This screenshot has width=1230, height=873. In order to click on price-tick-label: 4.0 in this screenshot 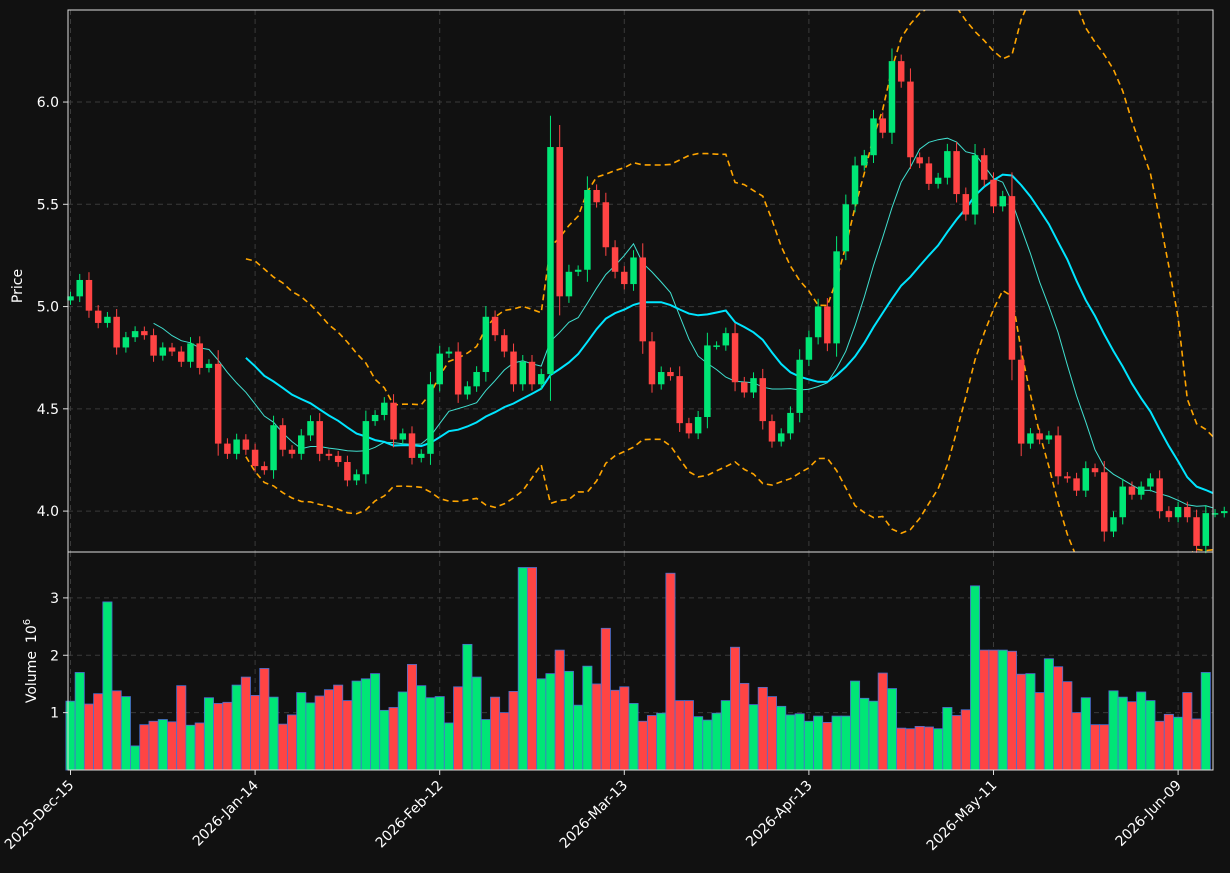, I will do `click(48, 512)`.